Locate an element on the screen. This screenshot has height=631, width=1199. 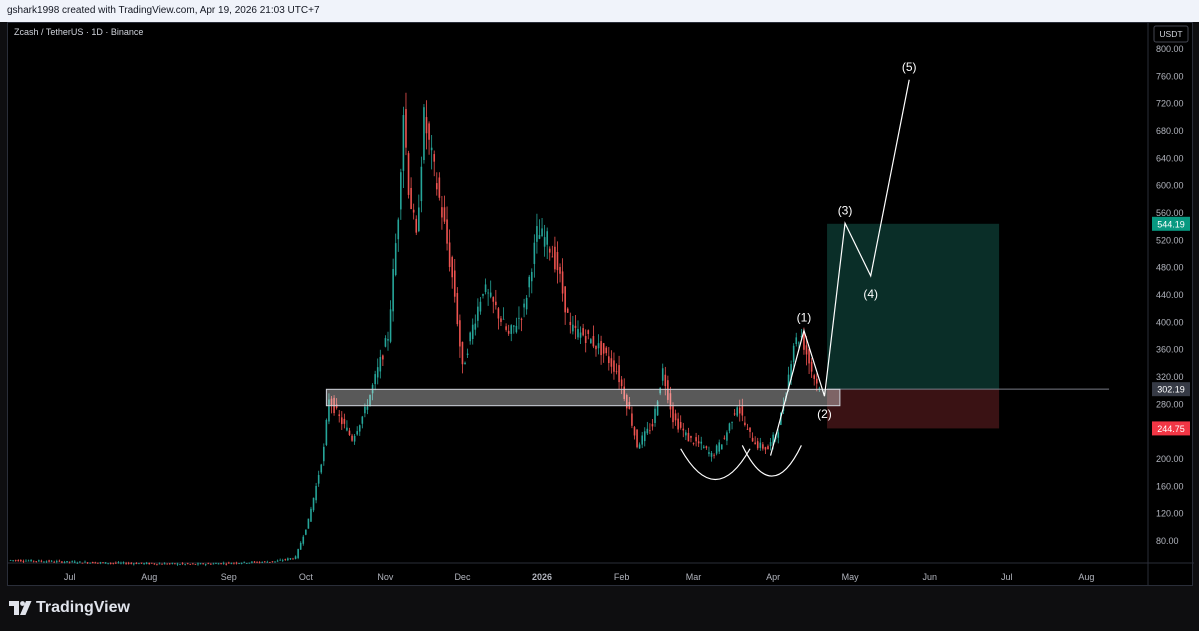
elliott-wave-path is located at coordinates (839, 267).